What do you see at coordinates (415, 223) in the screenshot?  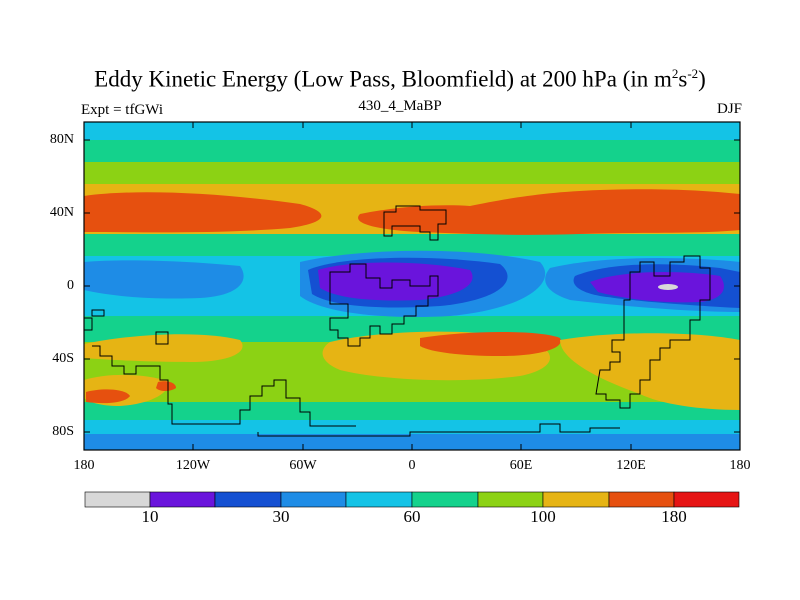 I see `coast-europe` at bounding box center [415, 223].